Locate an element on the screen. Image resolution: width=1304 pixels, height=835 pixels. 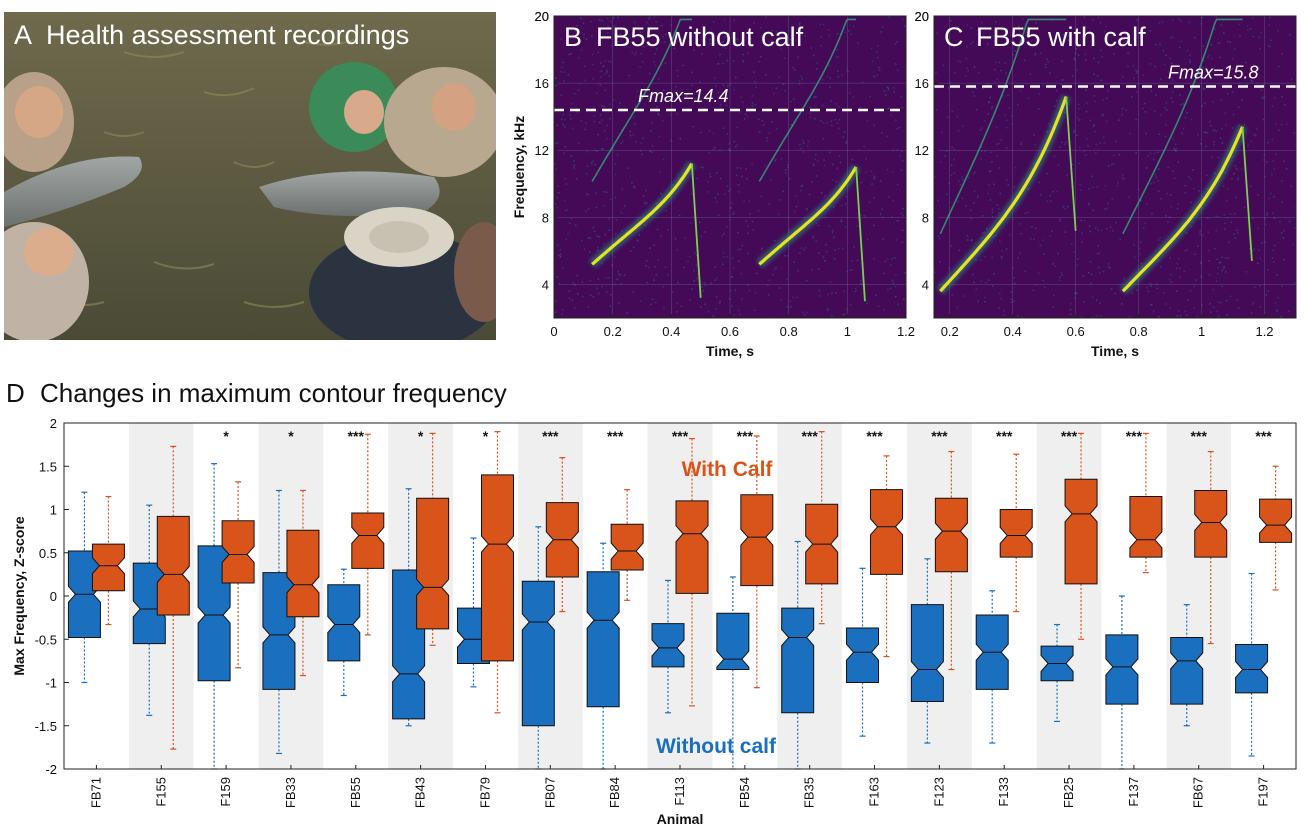
x-tick-label: FB54 is located at coordinates (744, 792).